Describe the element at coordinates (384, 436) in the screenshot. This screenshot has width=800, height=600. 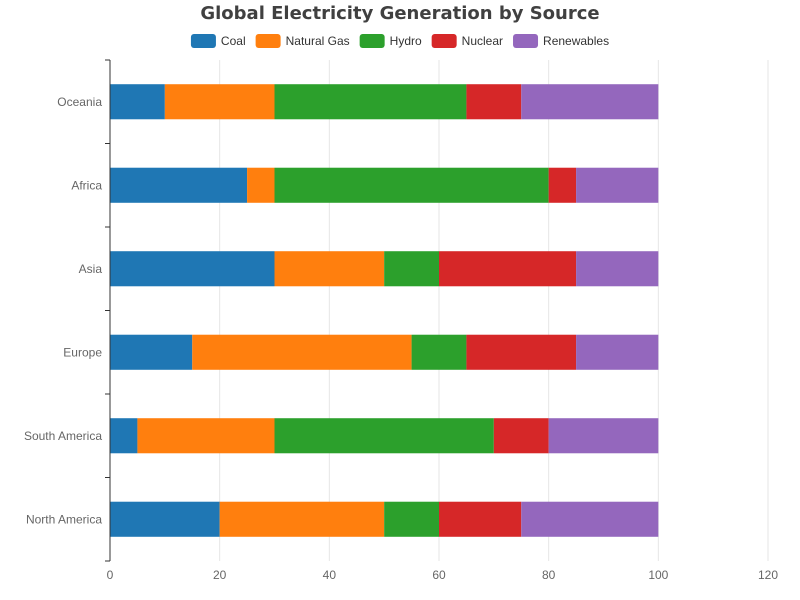
I see `bar-south-america-hydro` at that location.